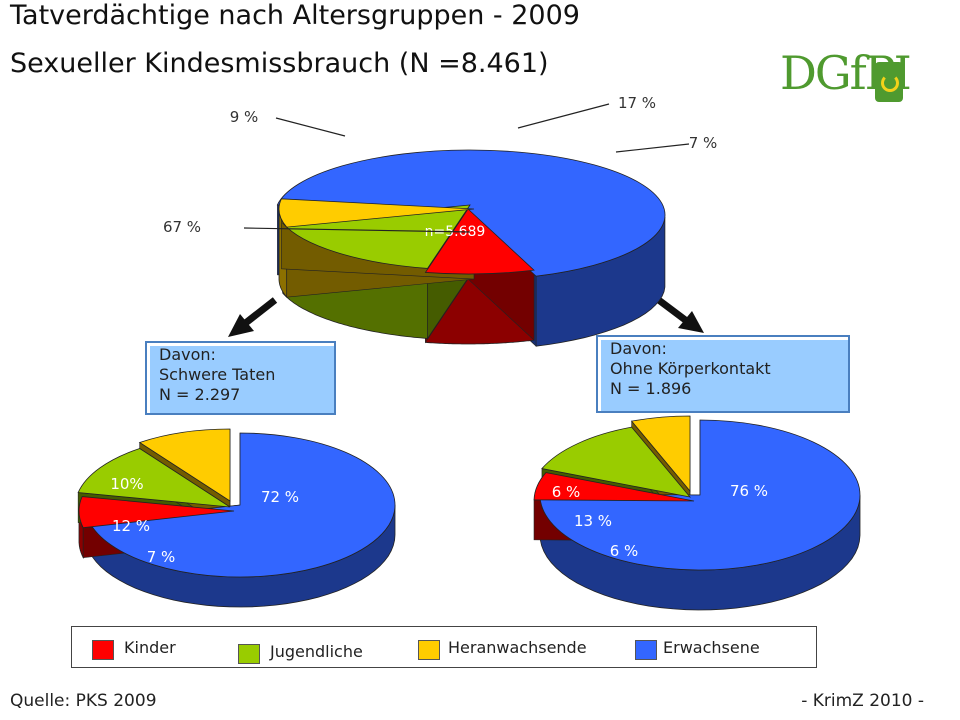 The image size is (960, 720). I want to click on pie-ohne-koerperkontakt, so click(697, 513).